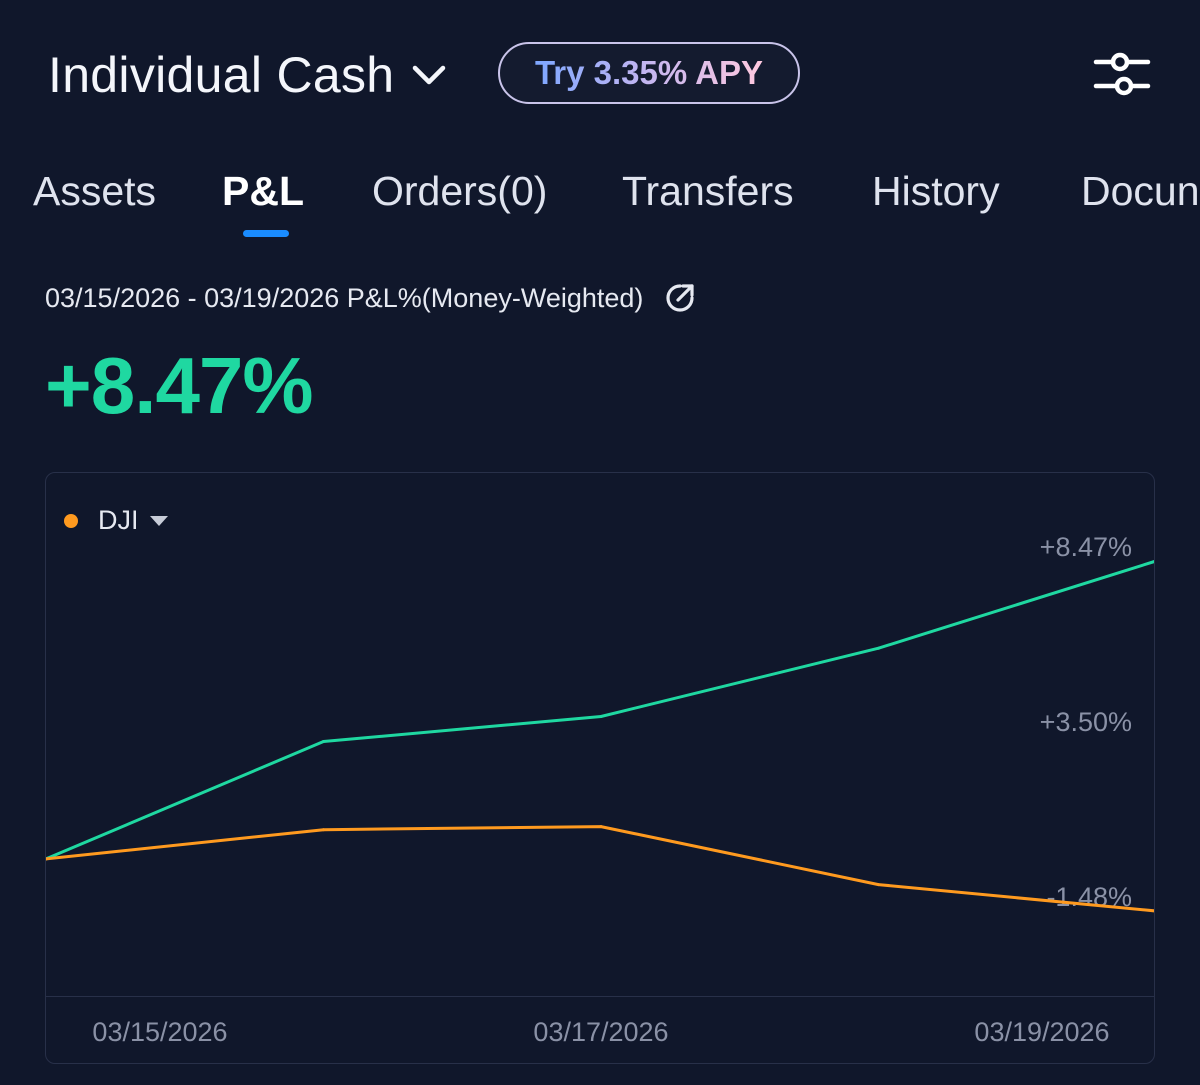 This screenshot has height=1085, width=1200. What do you see at coordinates (1041, 1032) in the screenshot?
I see `x-tick-label: 03/19/2026` at bounding box center [1041, 1032].